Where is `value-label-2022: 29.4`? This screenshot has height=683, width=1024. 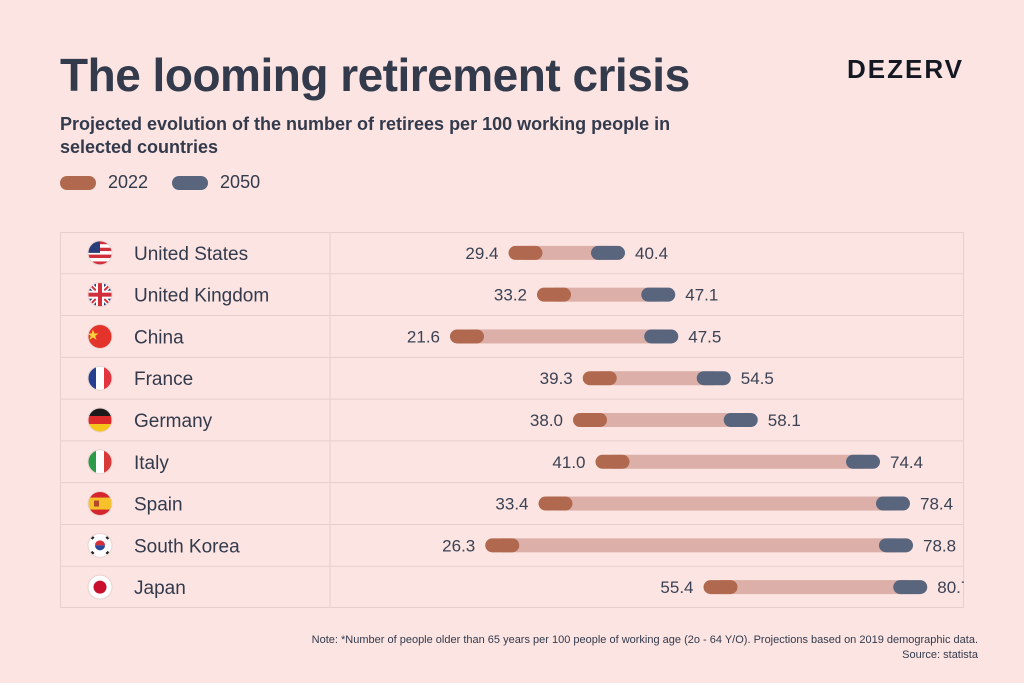 value-label-2022: 29.4 is located at coordinates (481, 253).